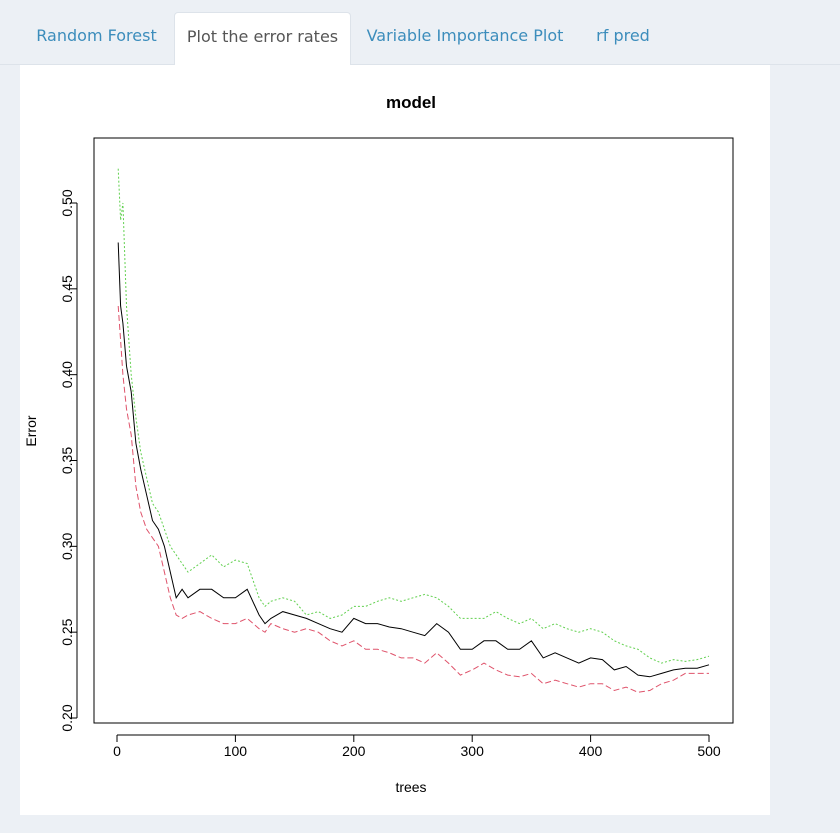  What do you see at coordinates (262, 39) in the screenshot?
I see `tab-plot-error-rates: Plot the error rates` at bounding box center [262, 39].